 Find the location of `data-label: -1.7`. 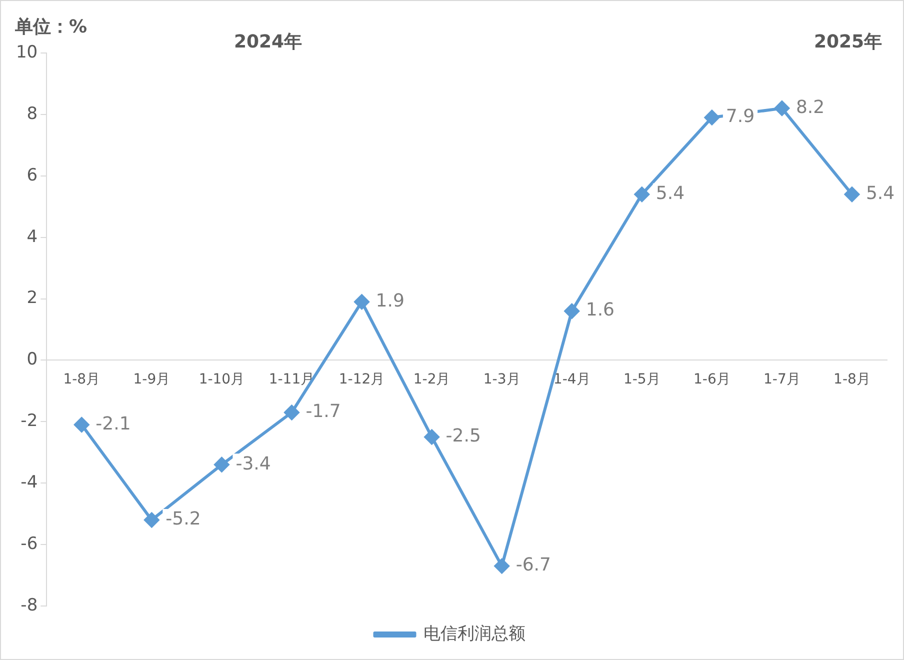

data-label: -1.7 is located at coordinates (323, 411).